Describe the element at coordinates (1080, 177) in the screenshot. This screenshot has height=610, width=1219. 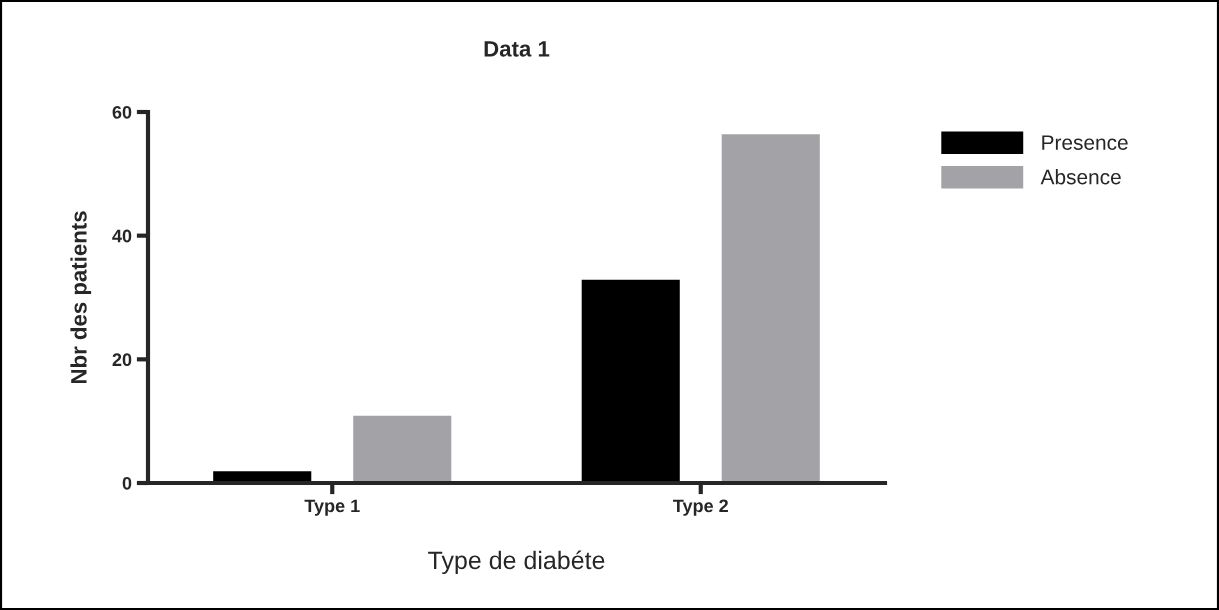
I see `legend-label: Absence` at that location.